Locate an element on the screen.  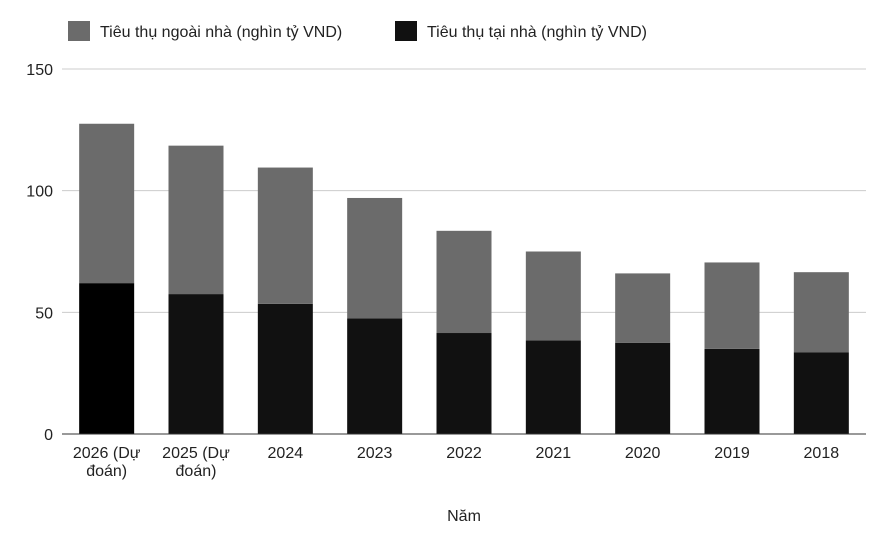
x-tick-label-1: 2025 (Dự đoán) is located at coordinates (196, 462).